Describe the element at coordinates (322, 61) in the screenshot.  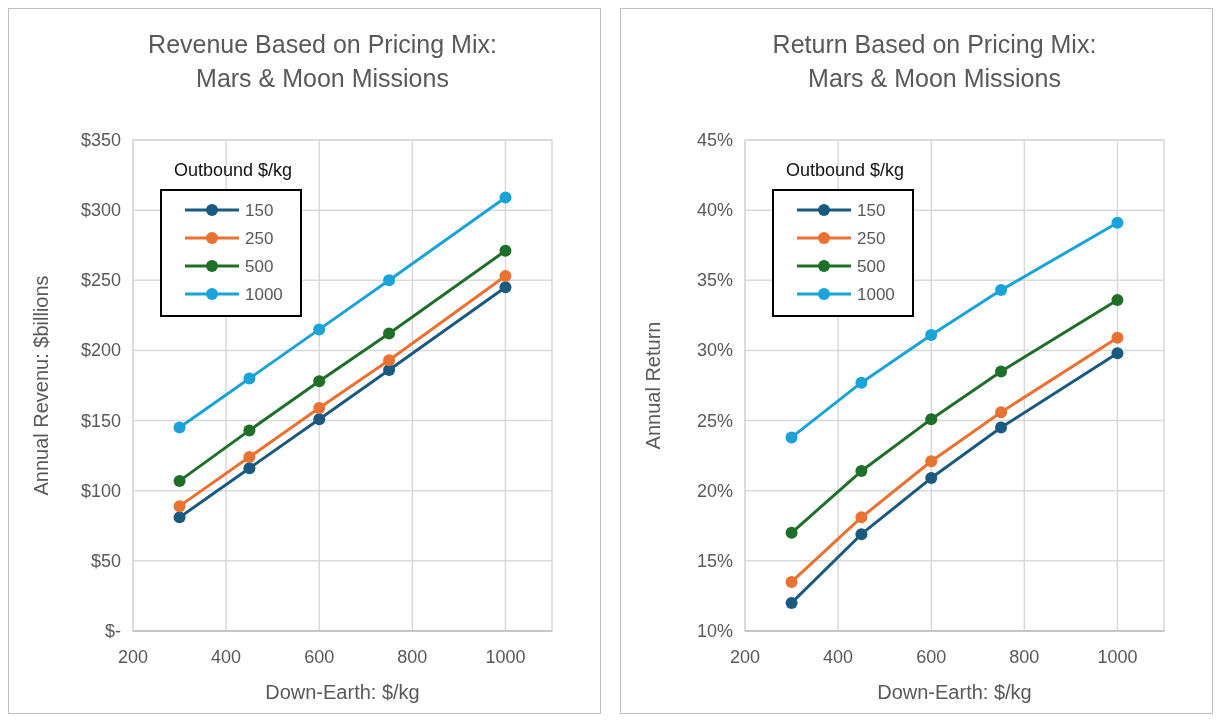
I see `chart-title: Revenue Based on Pricing Mix: Mars & Moon Missions` at that location.